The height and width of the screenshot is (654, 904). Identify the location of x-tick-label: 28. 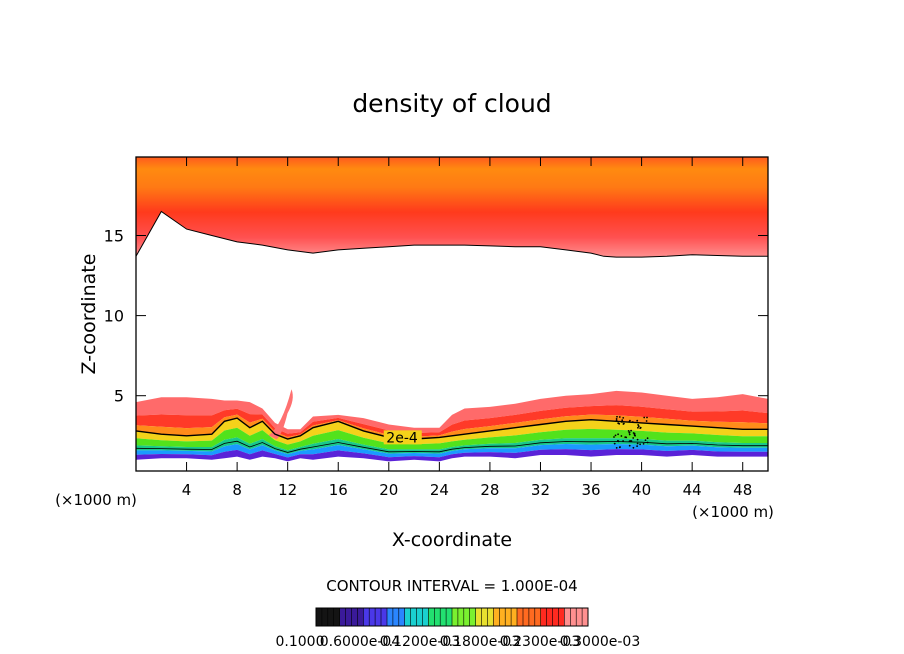
(489, 490).